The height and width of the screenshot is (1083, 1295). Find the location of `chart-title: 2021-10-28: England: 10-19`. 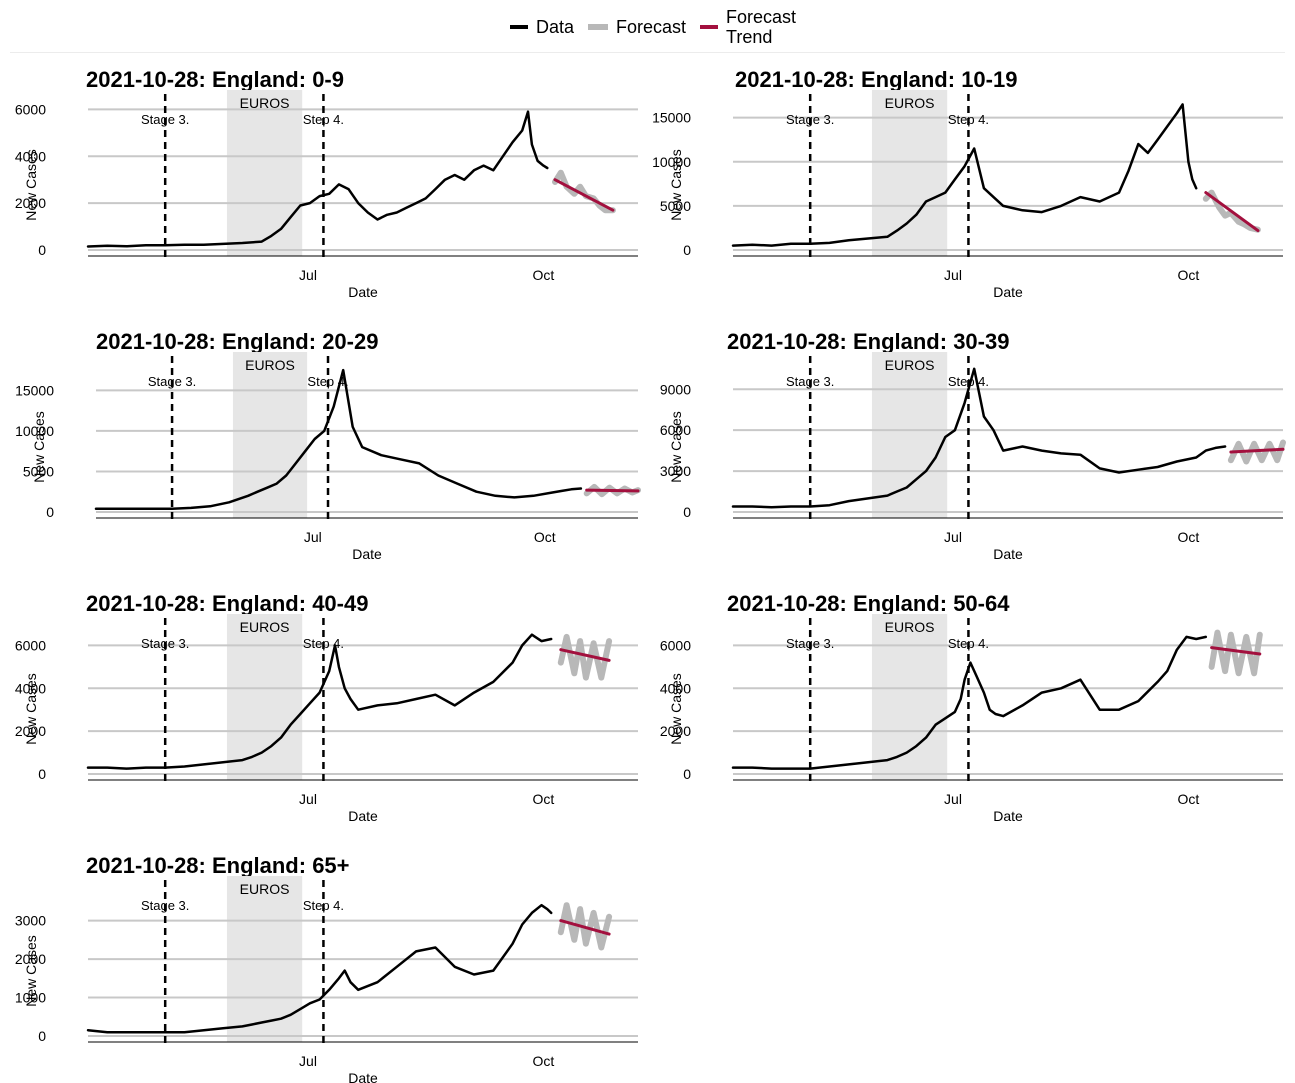

chart-title: 2021-10-28: England: 10-19 is located at coordinates (876, 79).